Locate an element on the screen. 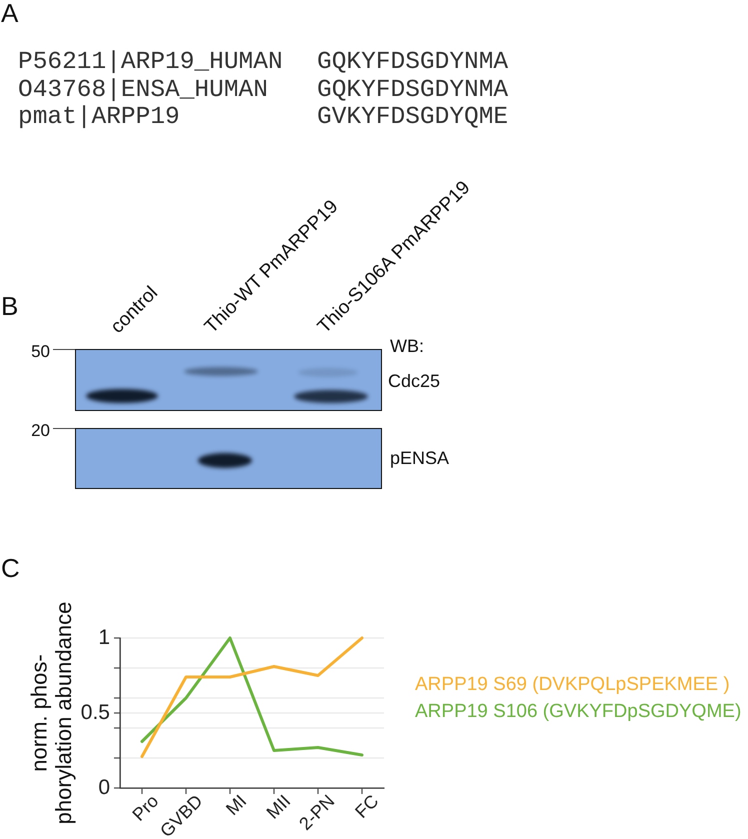 The image size is (748, 839). text: P56211|ARP19_HUMAN is located at coordinates (150, 62).